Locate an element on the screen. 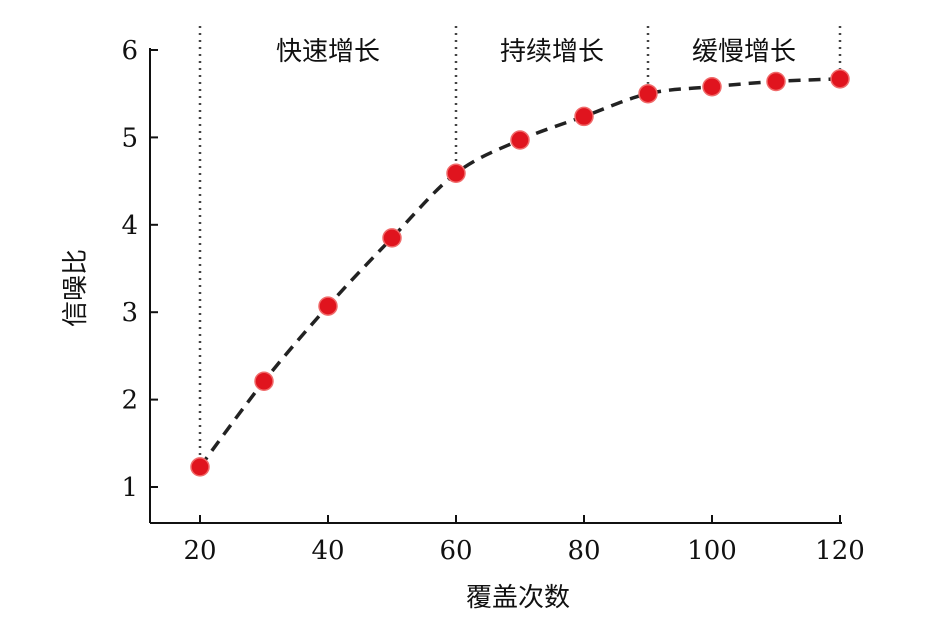 This screenshot has height=634, width=946. y-tick-label: 3 is located at coordinates (129, 313).